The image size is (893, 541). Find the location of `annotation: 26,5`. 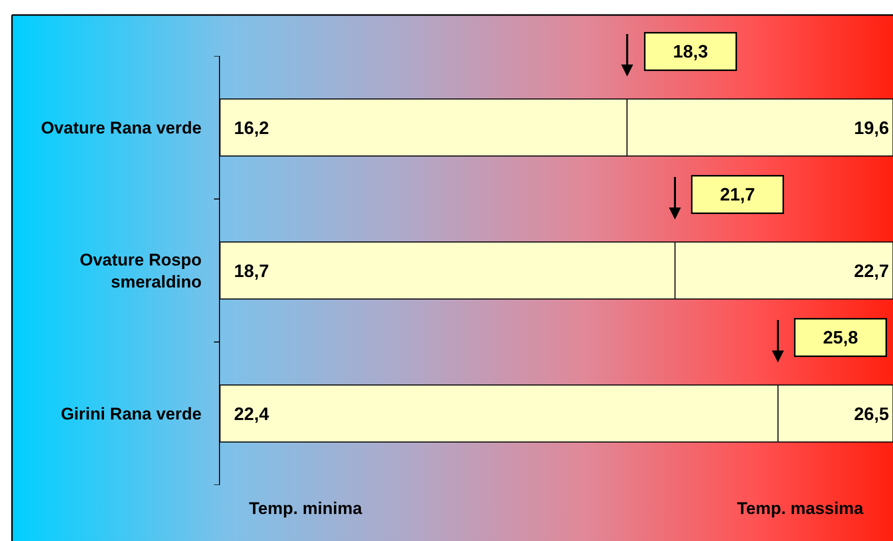

annotation: 26,5 is located at coordinates (872, 414).